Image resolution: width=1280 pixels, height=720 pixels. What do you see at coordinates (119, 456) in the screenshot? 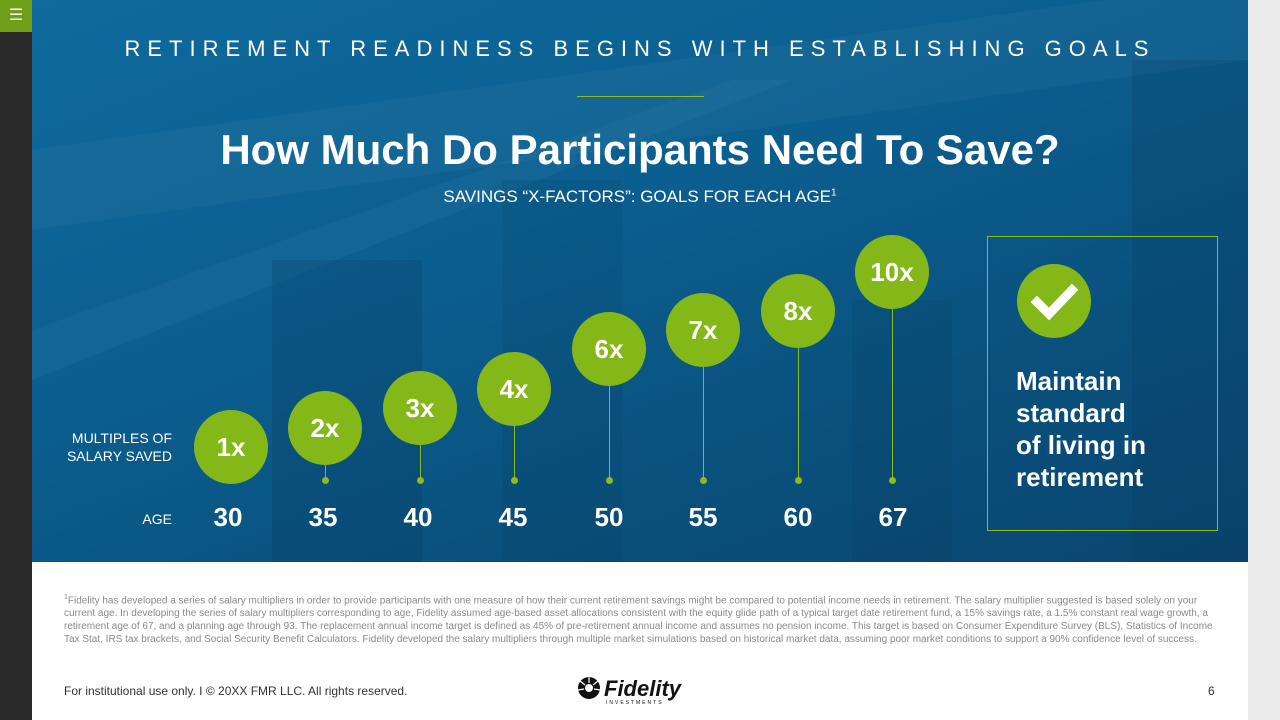
I see `multiples-label-line2: SALARY SAVED` at bounding box center [119, 456].